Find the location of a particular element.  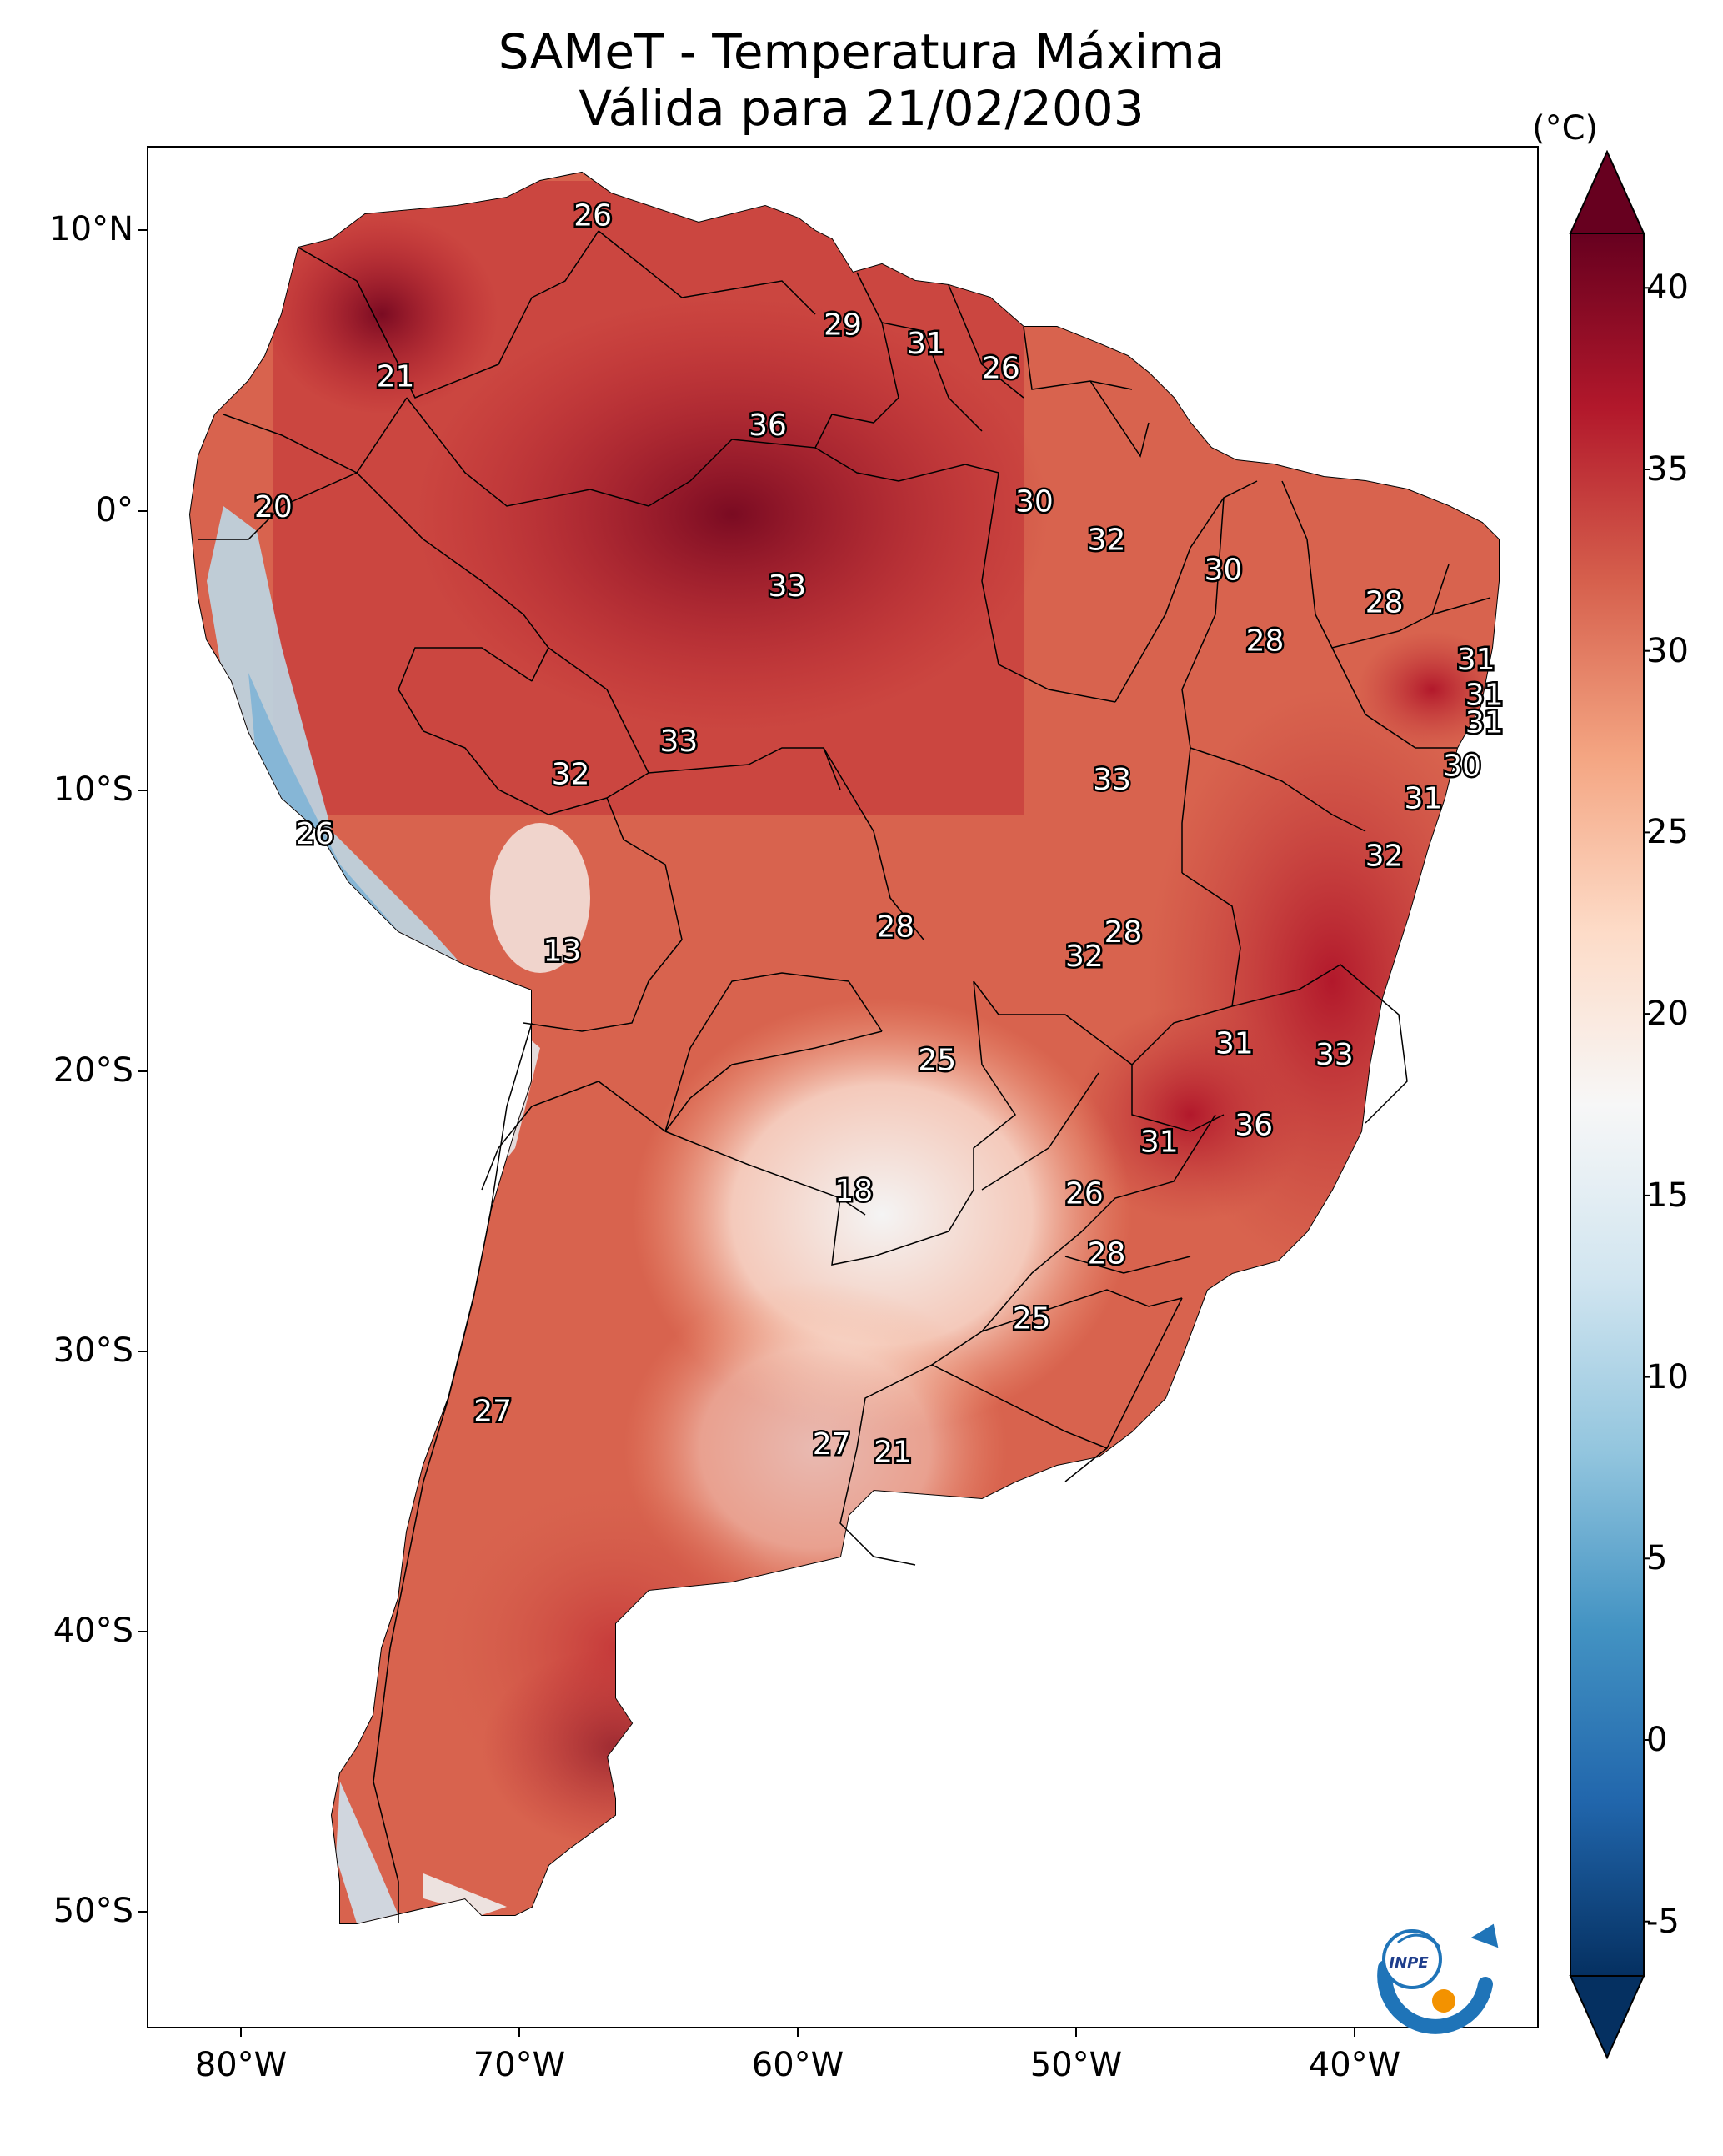

station-value-10: 33 is located at coordinates (787, 586).